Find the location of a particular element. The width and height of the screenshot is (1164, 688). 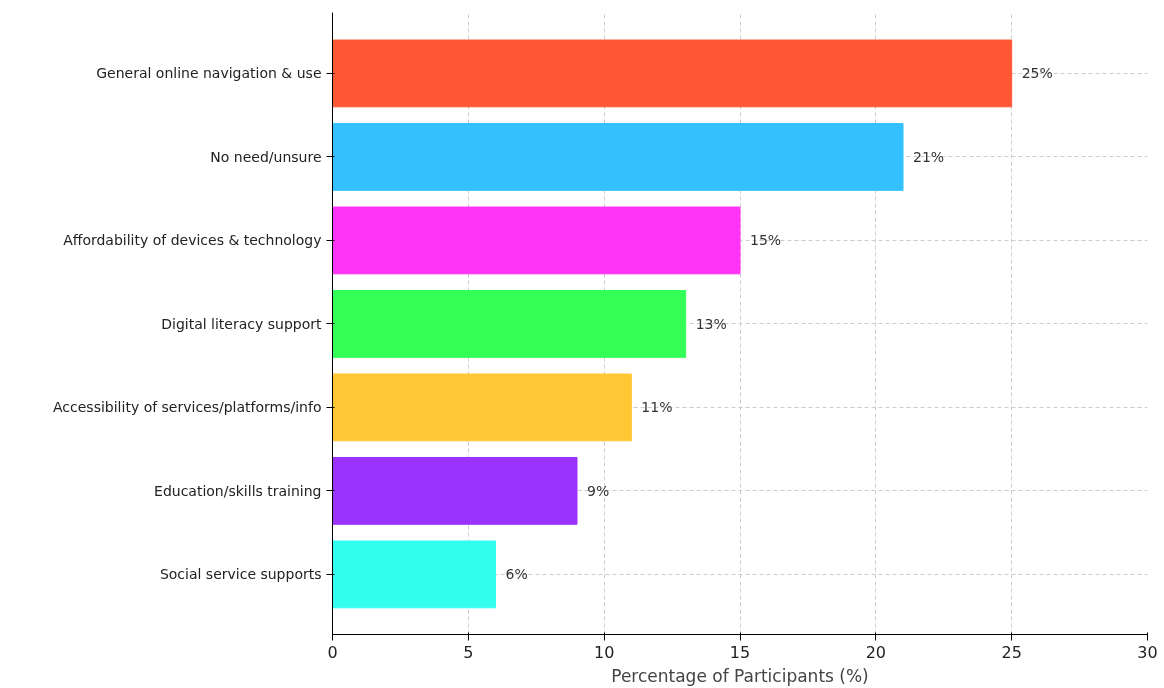

y-tick-label: Education/skills training is located at coordinates (238, 490).